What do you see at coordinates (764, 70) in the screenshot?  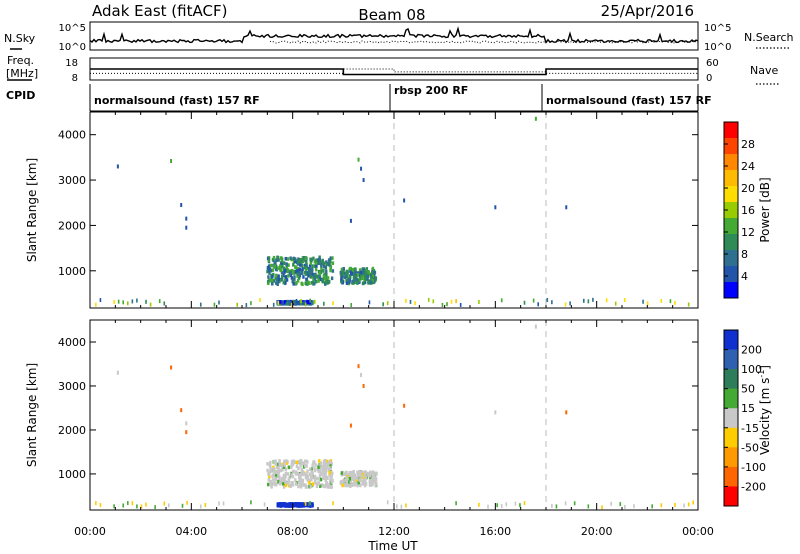 I see `nave-label: Nave` at bounding box center [764, 70].